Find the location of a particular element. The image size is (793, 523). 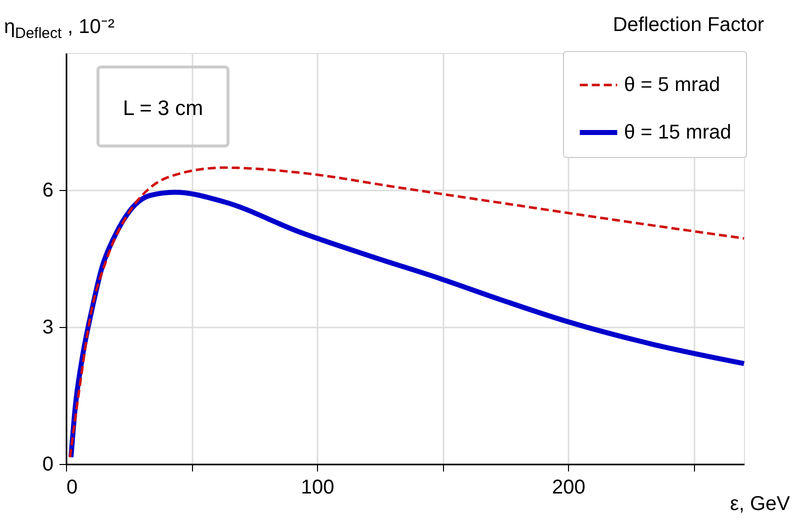

legend-label: θ = 5 mrad is located at coordinates (672, 85).